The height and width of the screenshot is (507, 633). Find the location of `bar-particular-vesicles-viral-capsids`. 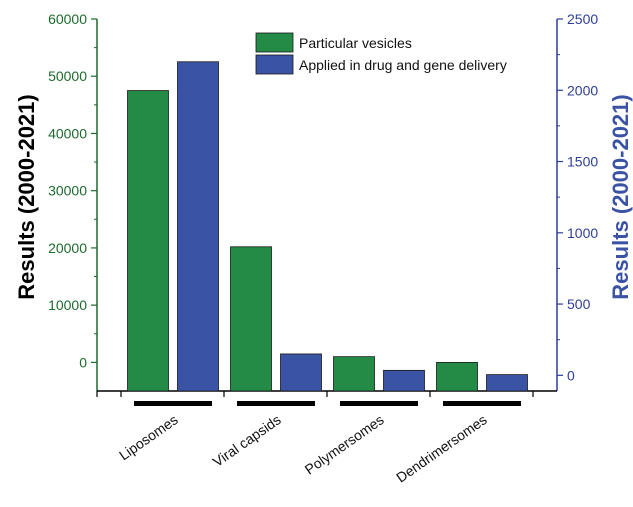

bar-particular-vesicles-viral-capsids is located at coordinates (251, 319).